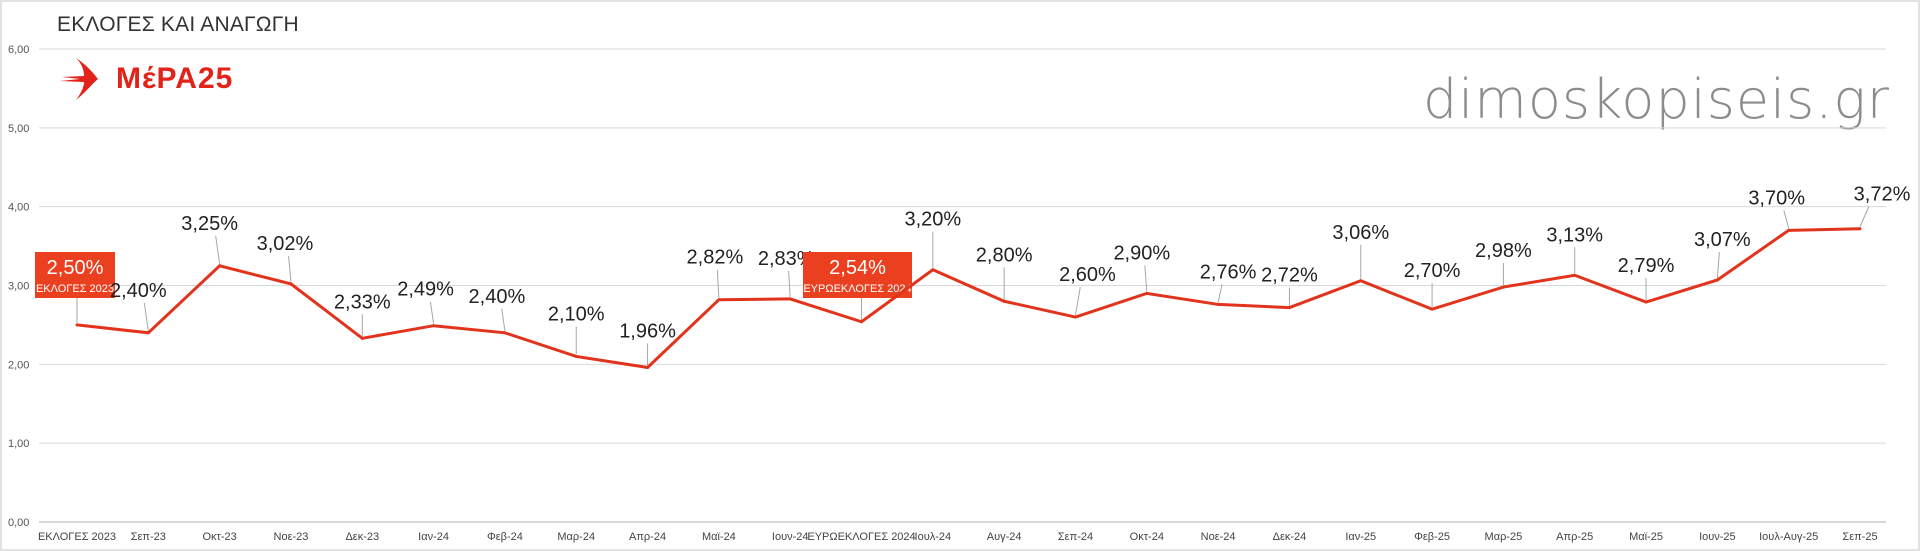 This screenshot has width=1920, height=551. Describe the element at coordinates (219, 537) in the screenshot. I see `x-tick-label: Οκτ-23` at that location.